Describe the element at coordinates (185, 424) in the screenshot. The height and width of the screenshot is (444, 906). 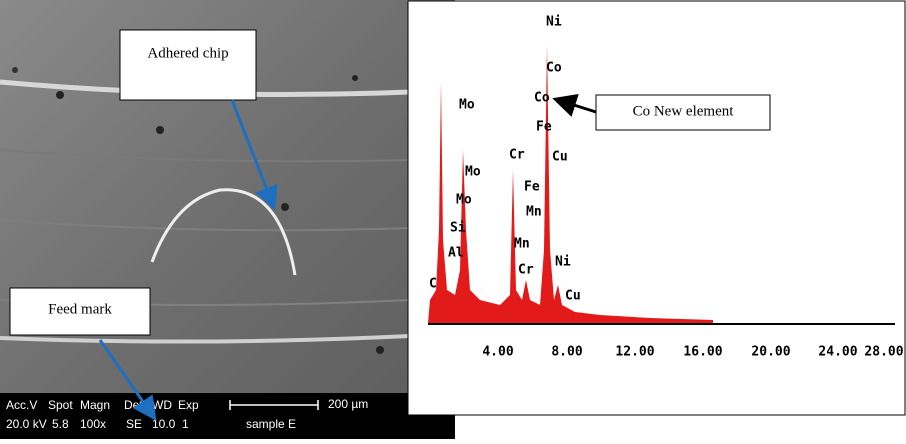
I see `info-value: 1` at that location.